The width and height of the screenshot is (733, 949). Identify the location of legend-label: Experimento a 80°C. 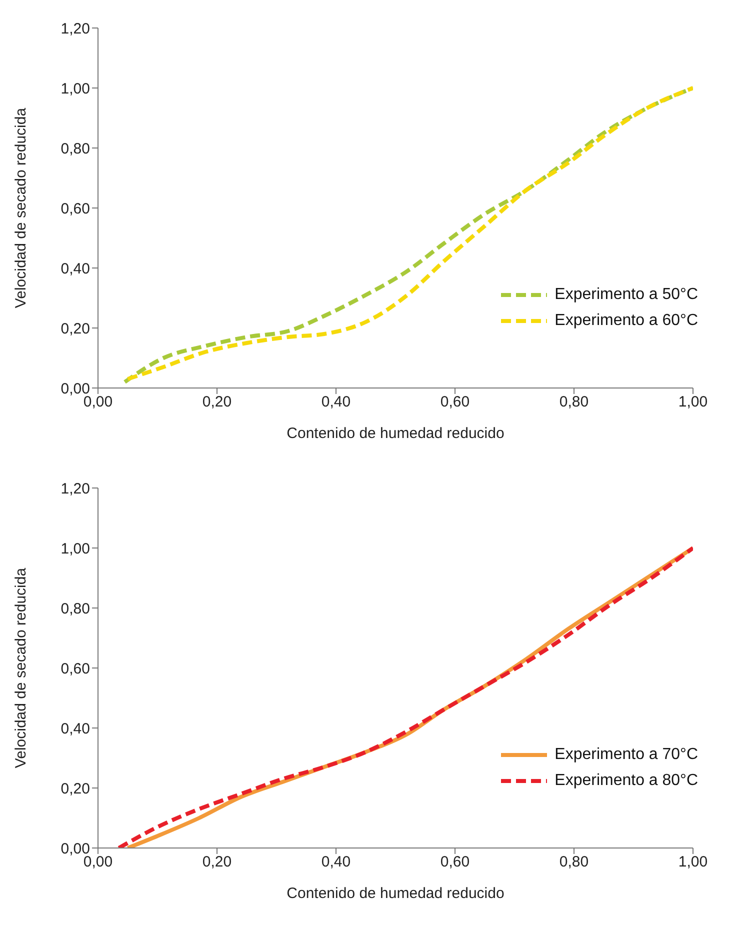
(626, 781).